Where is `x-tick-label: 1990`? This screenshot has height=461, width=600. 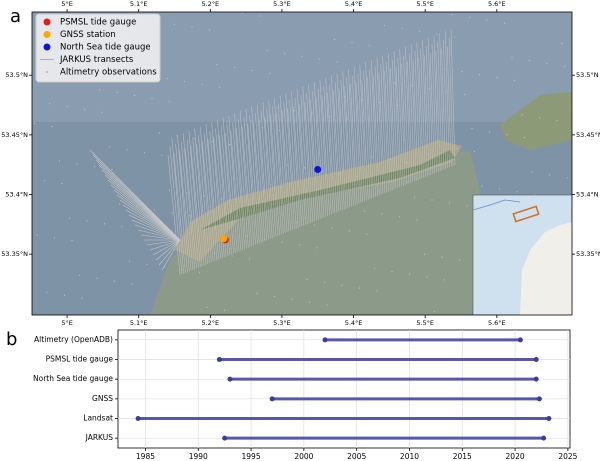
x-tick-label: 1990 is located at coordinates (198, 456).